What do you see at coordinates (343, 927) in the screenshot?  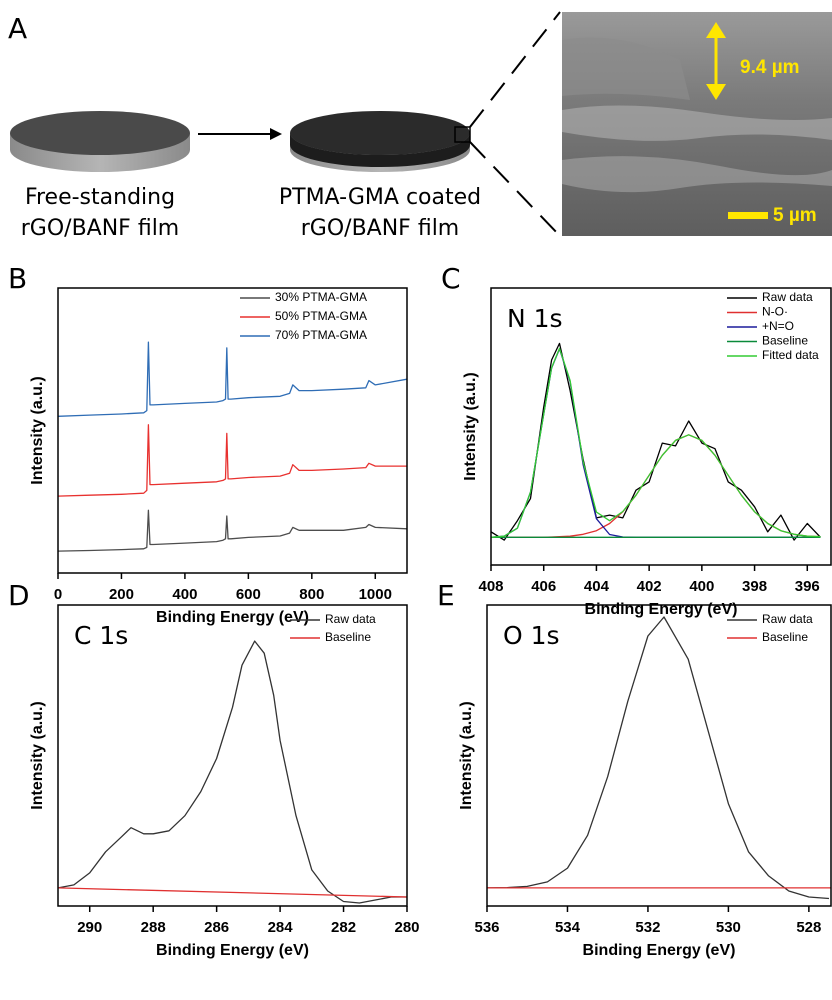 I see `x-tick-label: 282` at bounding box center [343, 927].